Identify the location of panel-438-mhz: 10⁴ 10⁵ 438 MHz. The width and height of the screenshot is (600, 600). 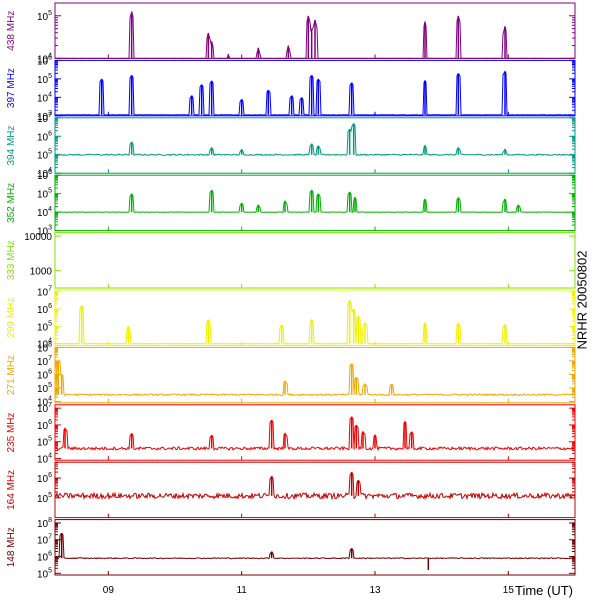
(291, 33).